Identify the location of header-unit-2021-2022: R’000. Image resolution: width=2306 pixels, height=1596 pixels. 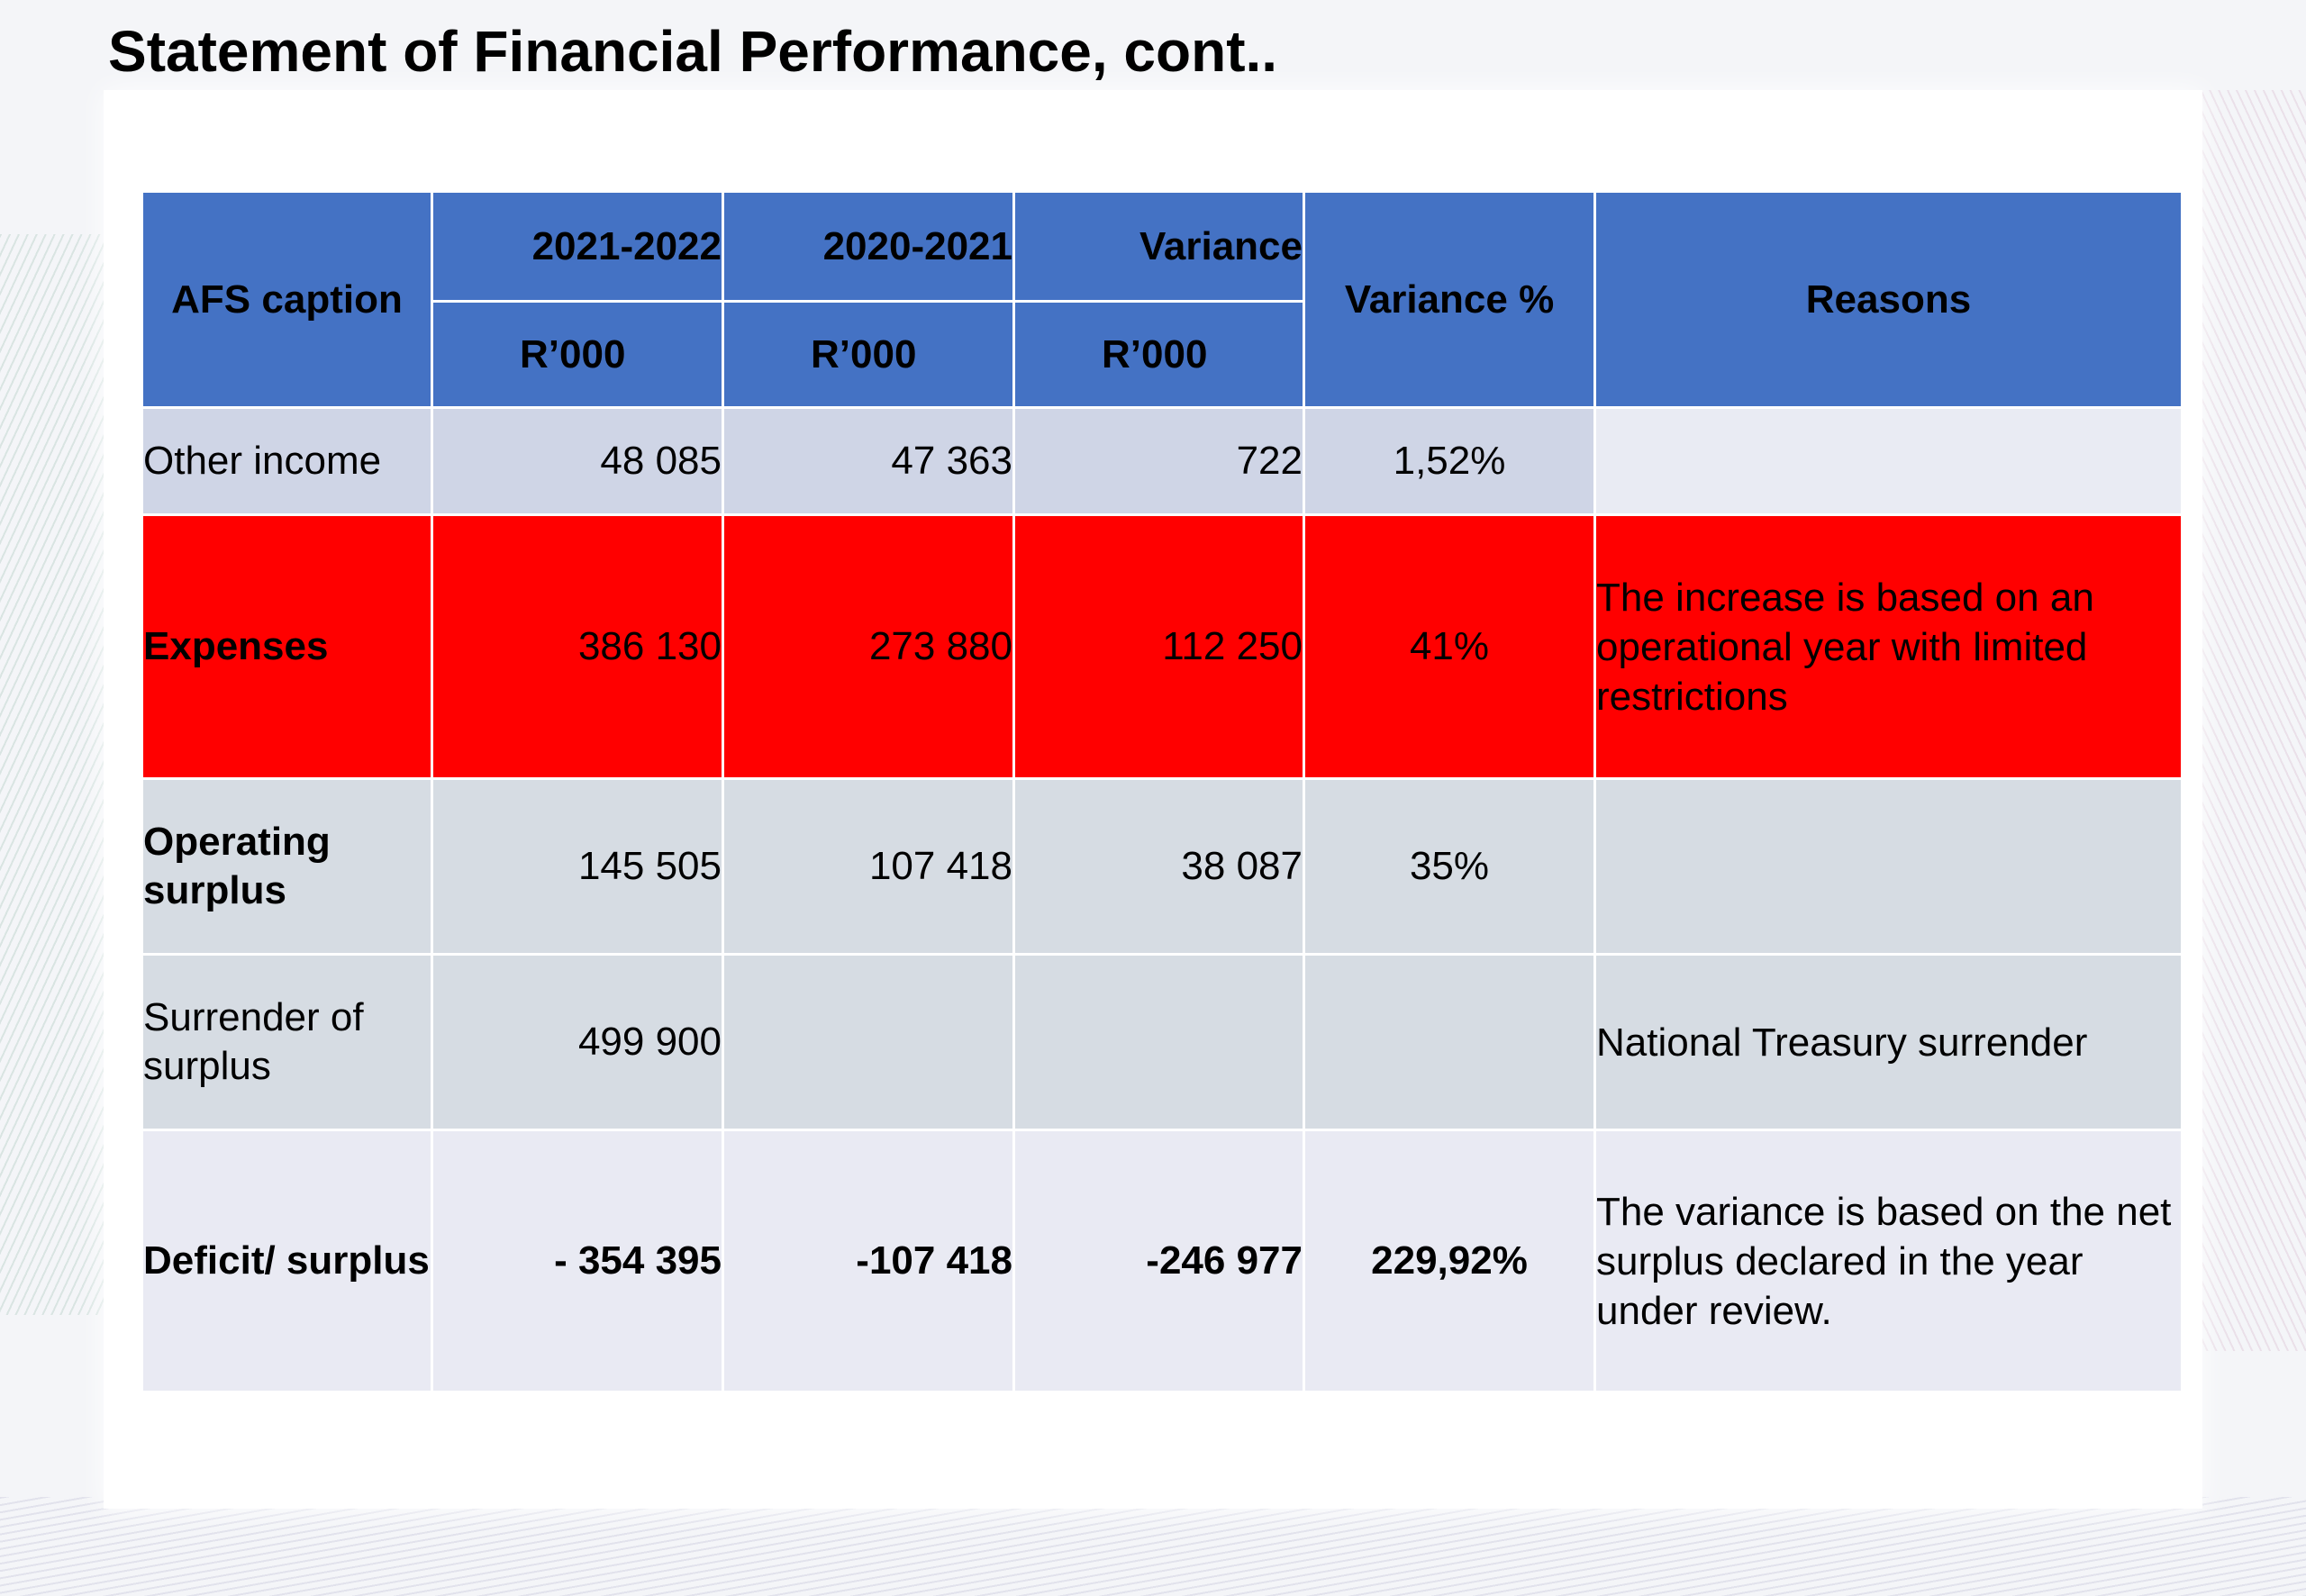
(577, 354).